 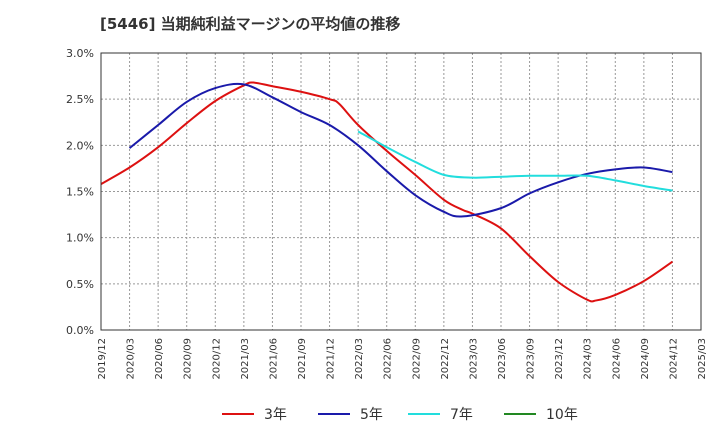 What do you see at coordinates (188, 359) in the screenshot?
I see `x-tick-label: 2020/09` at bounding box center [188, 359].